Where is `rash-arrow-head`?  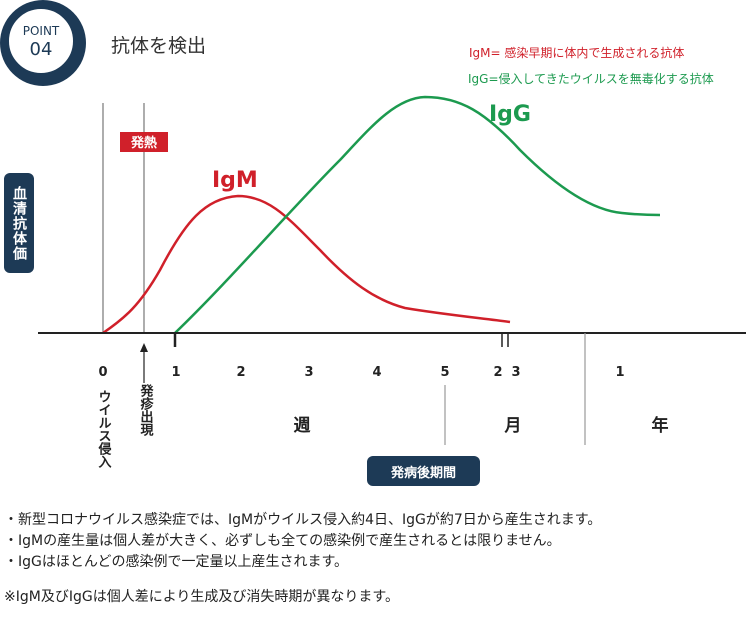 rash-arrow-head is located at coordinates (144, 347).